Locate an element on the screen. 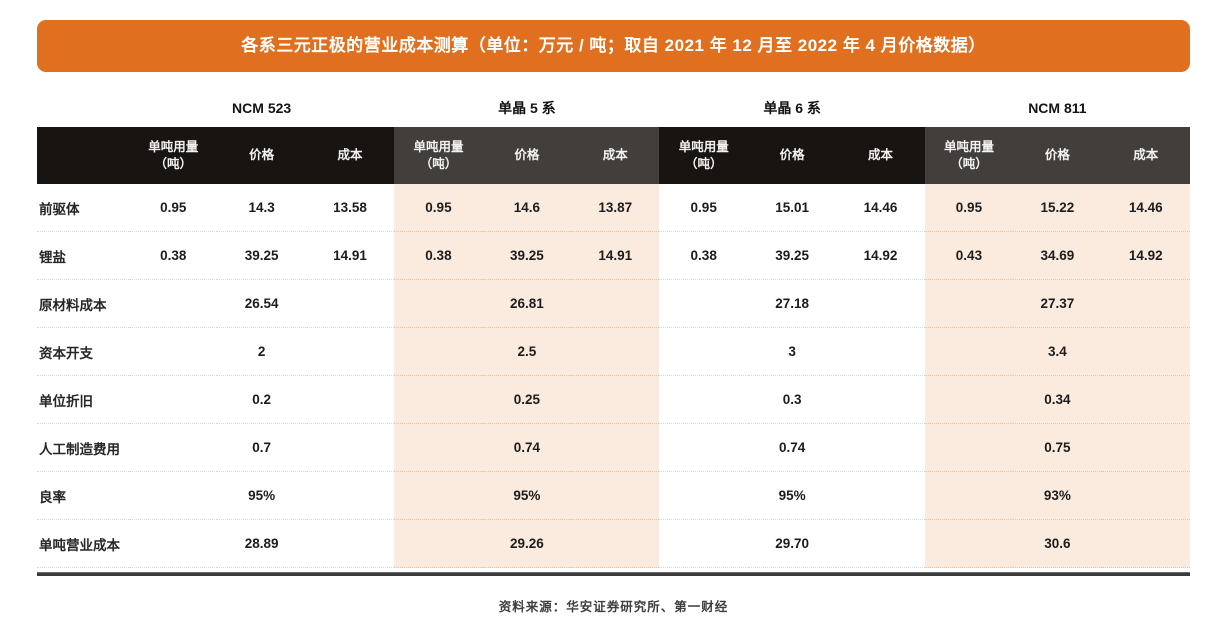 The height and width of the screenshot is (633, 1227). sub-header-cell-g1-c1: 价格 is located at coordinates (527, 155).